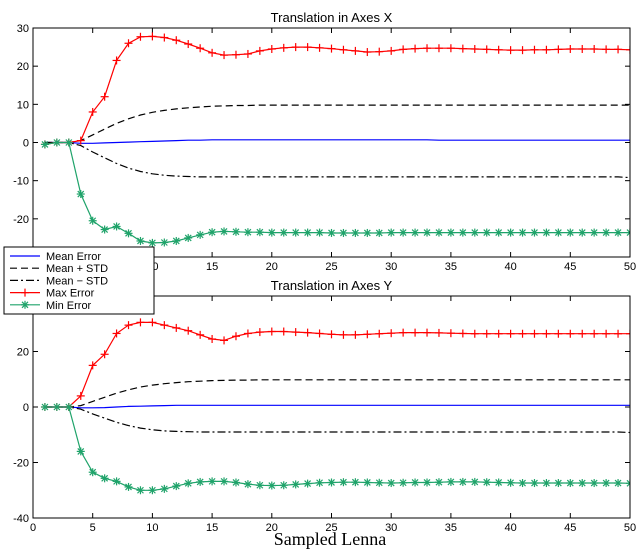  Describe the element at coordinates (73, 257) in the screenshot. I see `legend-label: Mean Error` at that location.